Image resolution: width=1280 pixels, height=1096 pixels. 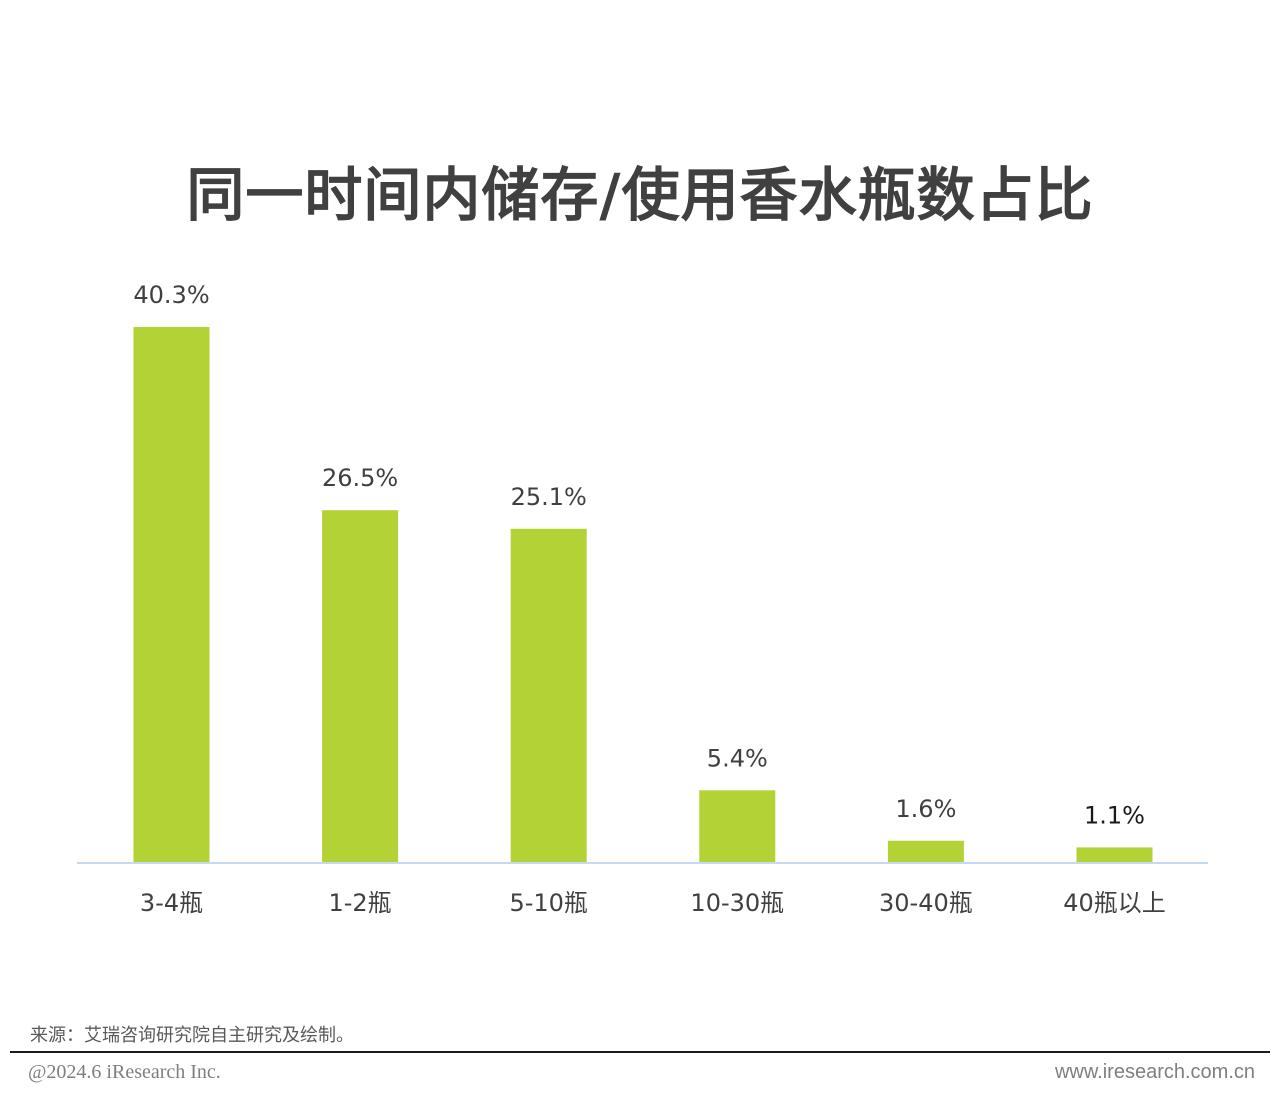 What do you see at coordinates (1114, 815) in the screenshot?
I see `value-label-5: 1.1%` at bounding box center [1114, 815].